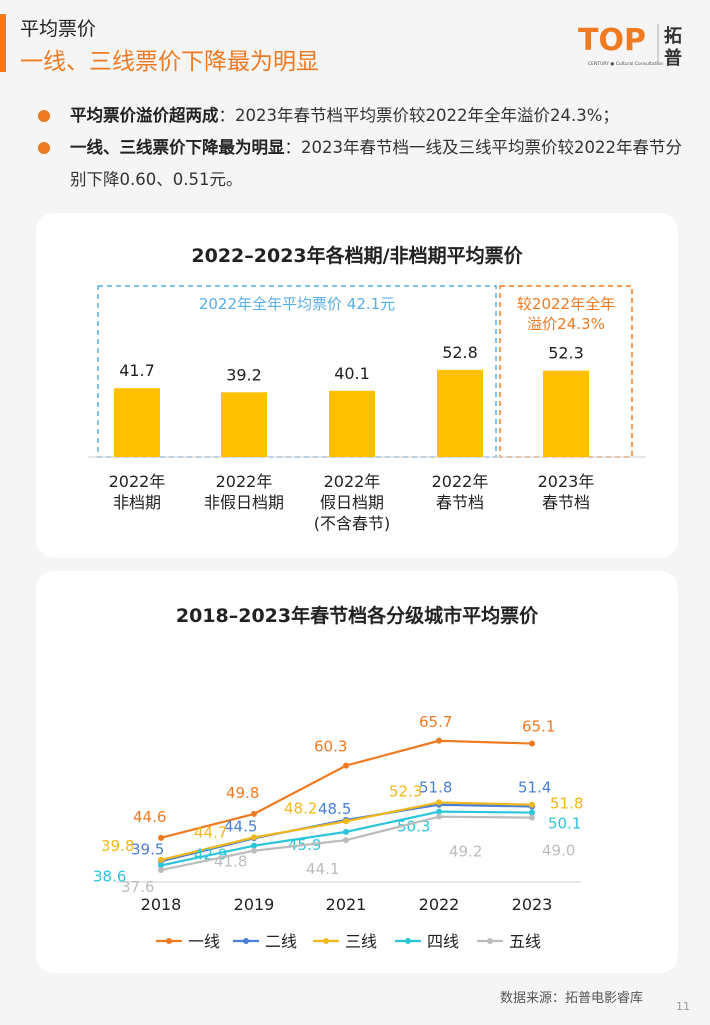 This screenshot has height=1025, width=710. What do you see at coordinates (435, 722) in the screenshot?
I see `data-label: 65.7` at bounding box center [435, 722].